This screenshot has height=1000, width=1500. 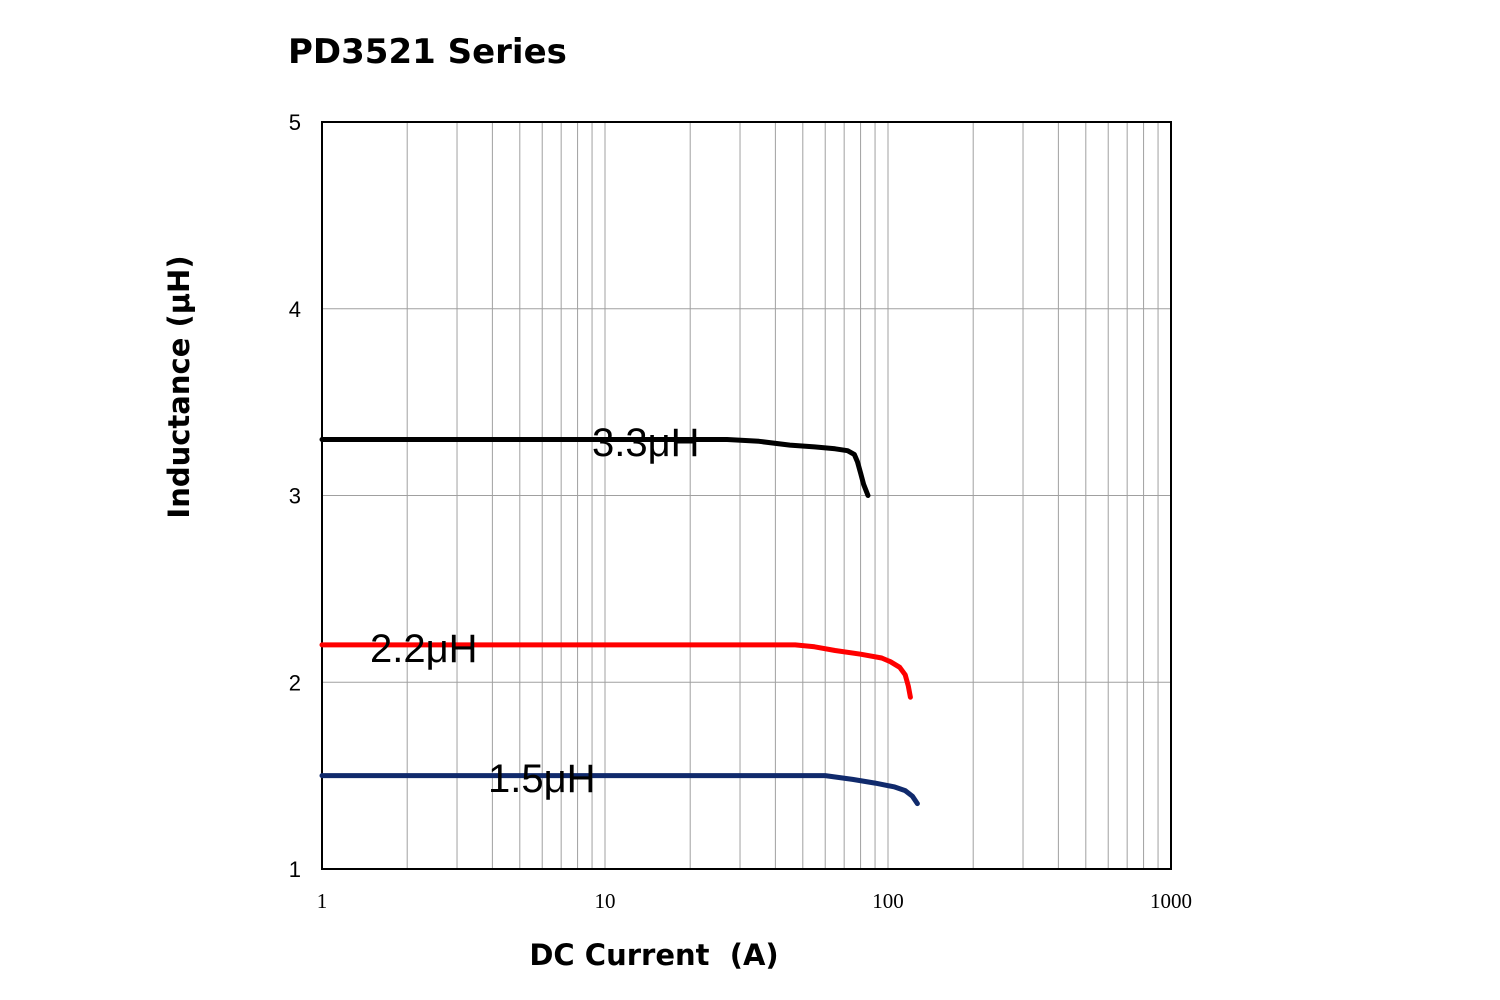 I want to click on y-axis-label: Inductance (μH), so click(x=179, y=386).